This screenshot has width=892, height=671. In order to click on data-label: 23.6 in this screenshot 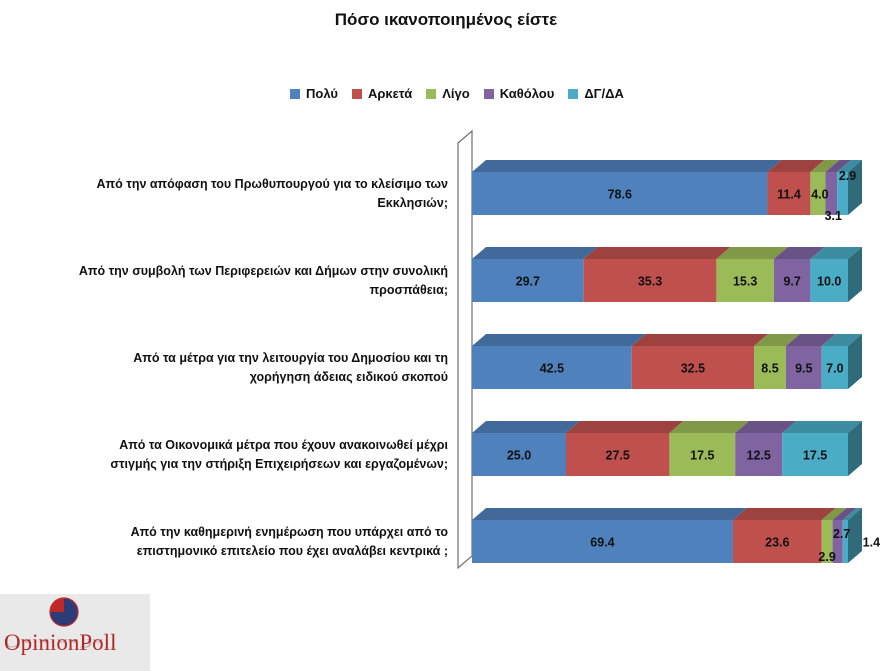, I will do `click(777, 543)`.